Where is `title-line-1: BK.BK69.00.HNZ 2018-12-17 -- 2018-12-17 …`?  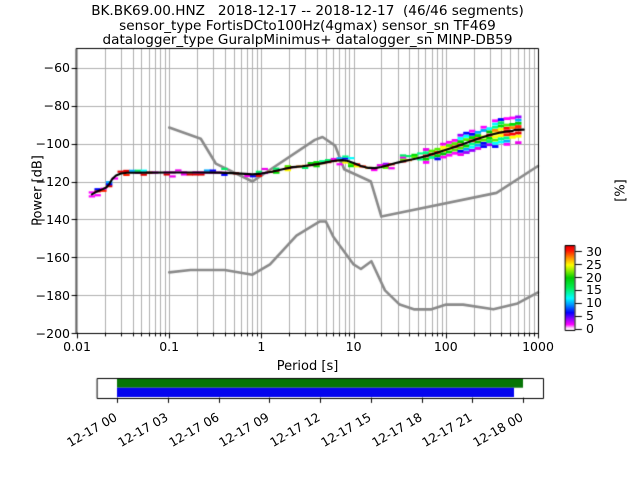
title-line-1: BK.BK69.00.HNZ 2018-12-17 -- 2018-12-17 … is located at coordinates (307, 11).